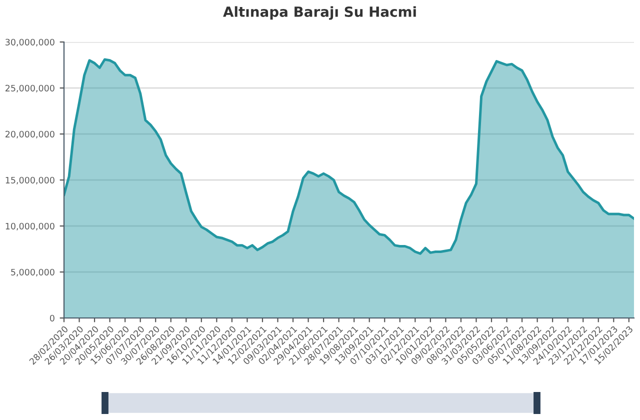 Image resolution: width=640 pixels, height=420 pixels. Describe the element at coordinates (32, 272) in the screenshot. I see `y-tick-label: 5,000,000` at that location.